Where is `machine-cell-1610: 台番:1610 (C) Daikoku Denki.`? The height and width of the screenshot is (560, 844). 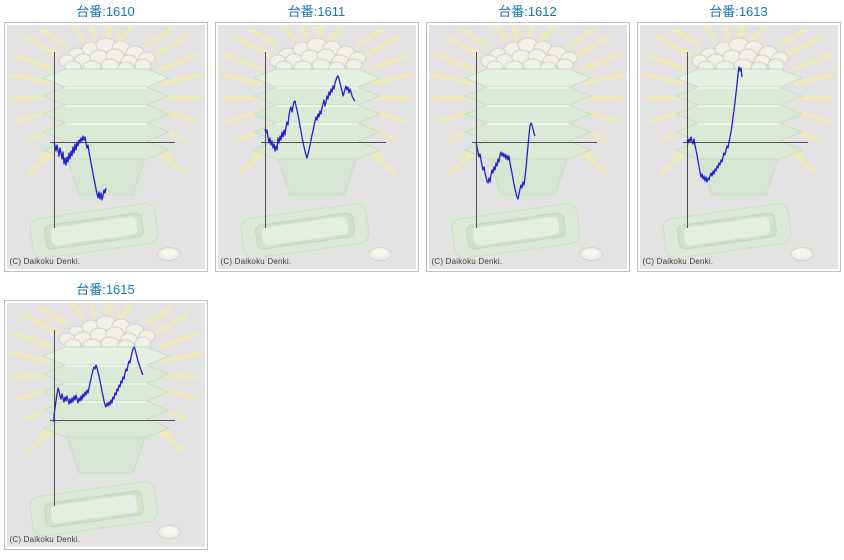
machine-cell-1610: 台番:1610 (C) Daikoku Denki. is located at coordinates (105, 137).